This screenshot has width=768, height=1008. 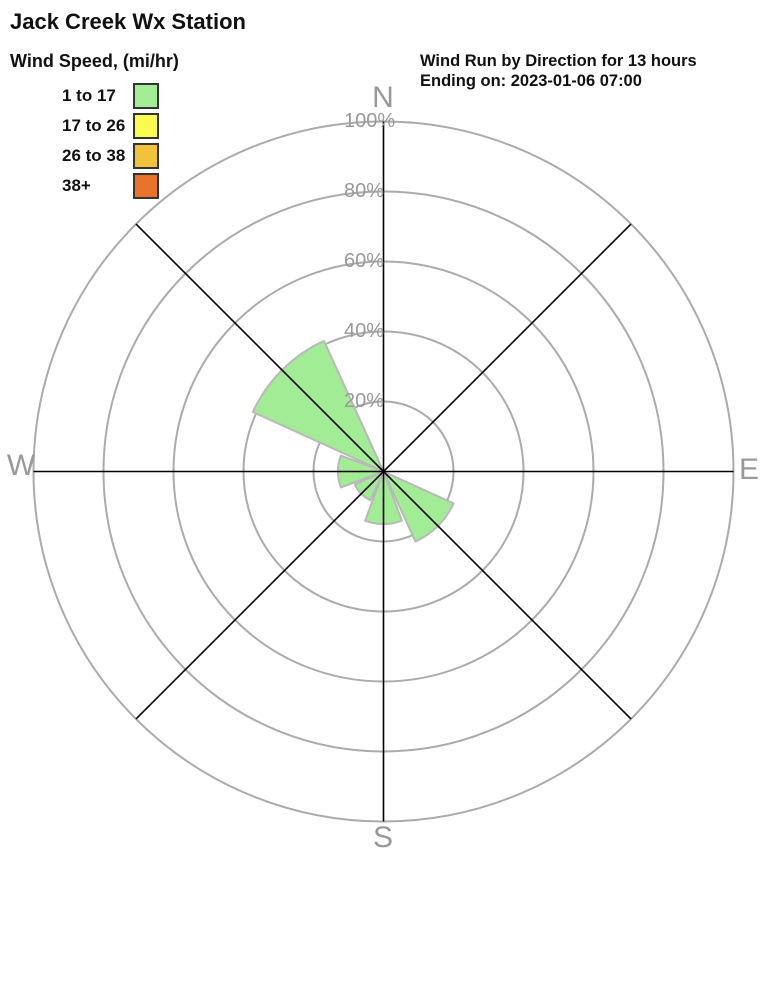 I want to click on chart-subtitle: Ending on: 2023-01-06 07:00, so click(x=531, y=81).